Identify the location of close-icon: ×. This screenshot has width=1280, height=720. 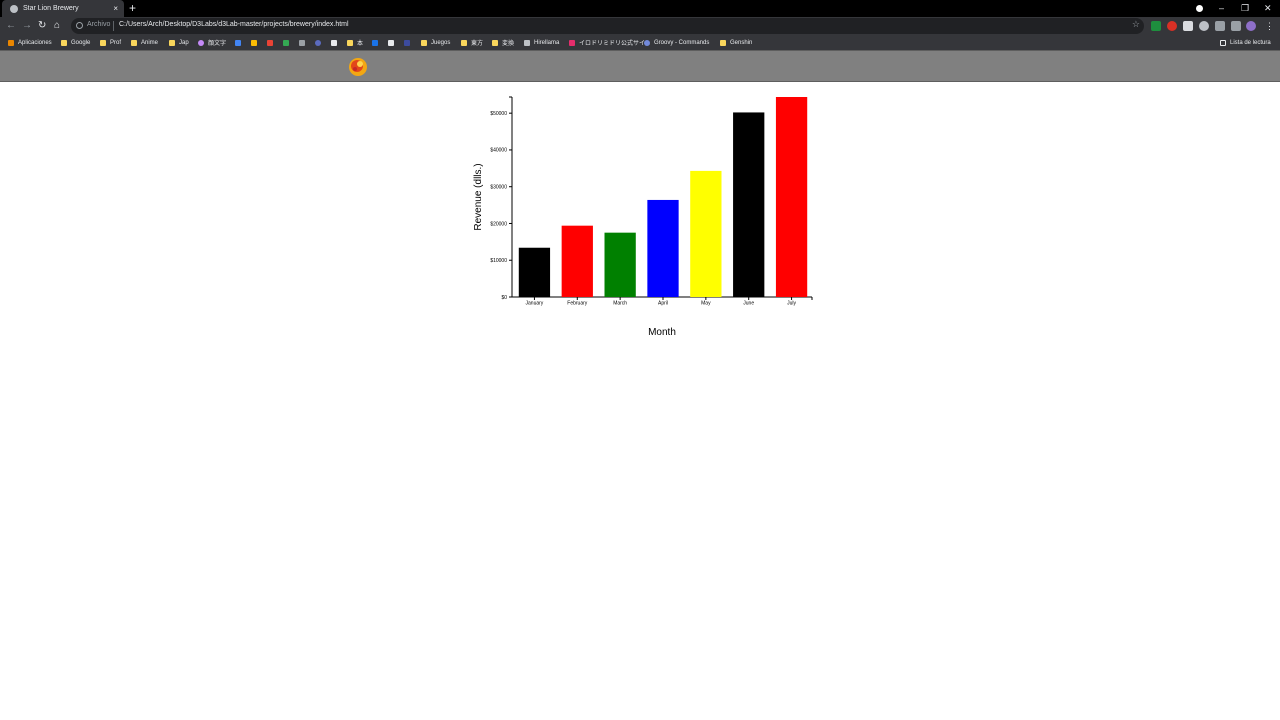
(115, 8).